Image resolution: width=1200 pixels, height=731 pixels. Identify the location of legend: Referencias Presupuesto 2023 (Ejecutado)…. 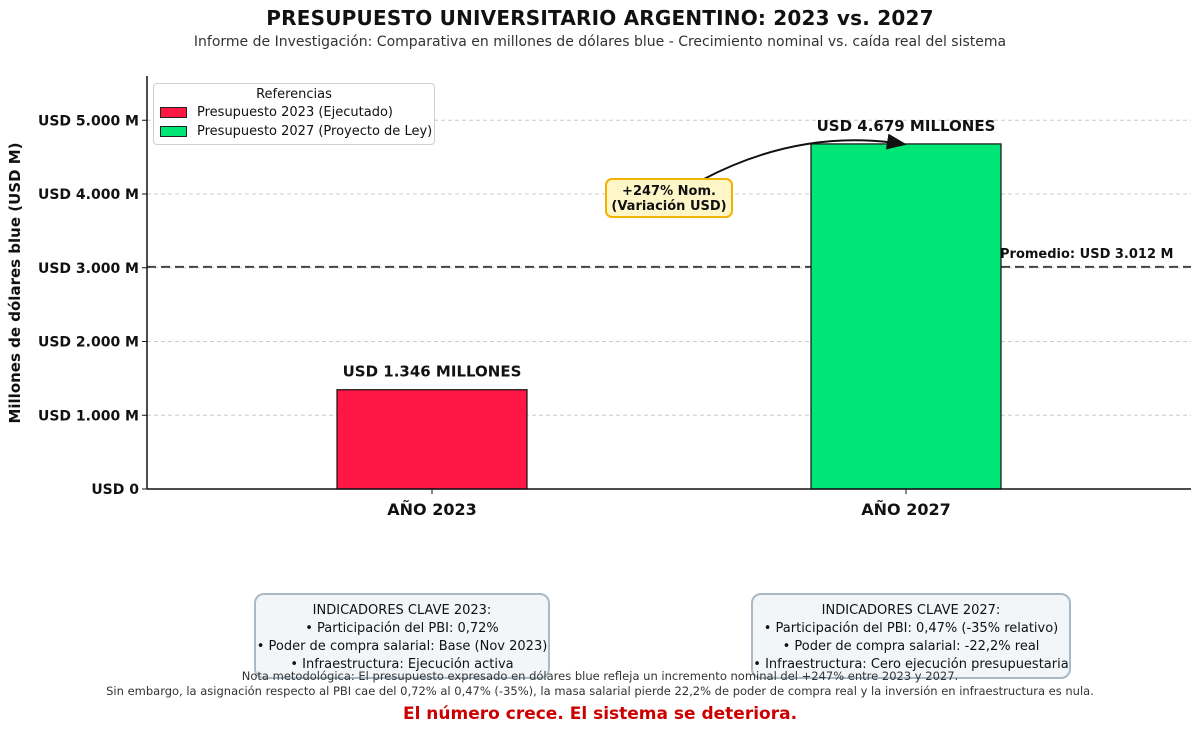
(294, 114).